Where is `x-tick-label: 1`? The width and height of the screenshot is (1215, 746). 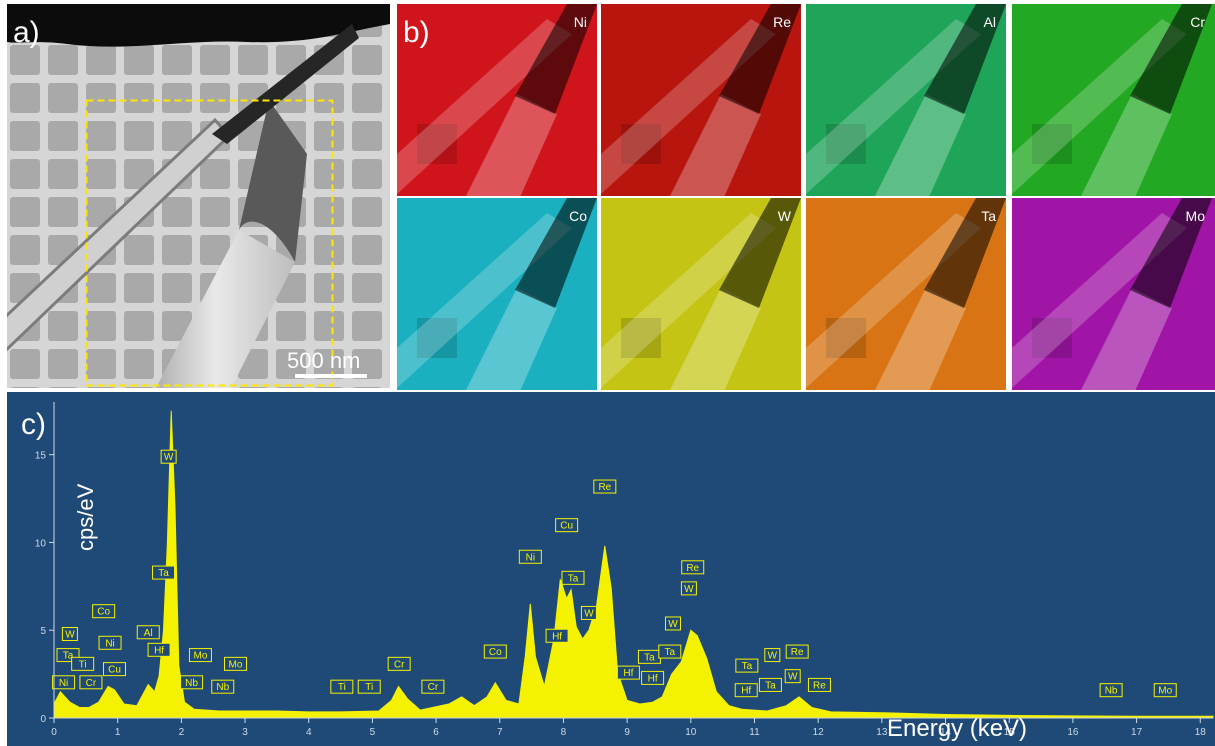 x-tick-label: 1 is located at coordinates (118, 732).